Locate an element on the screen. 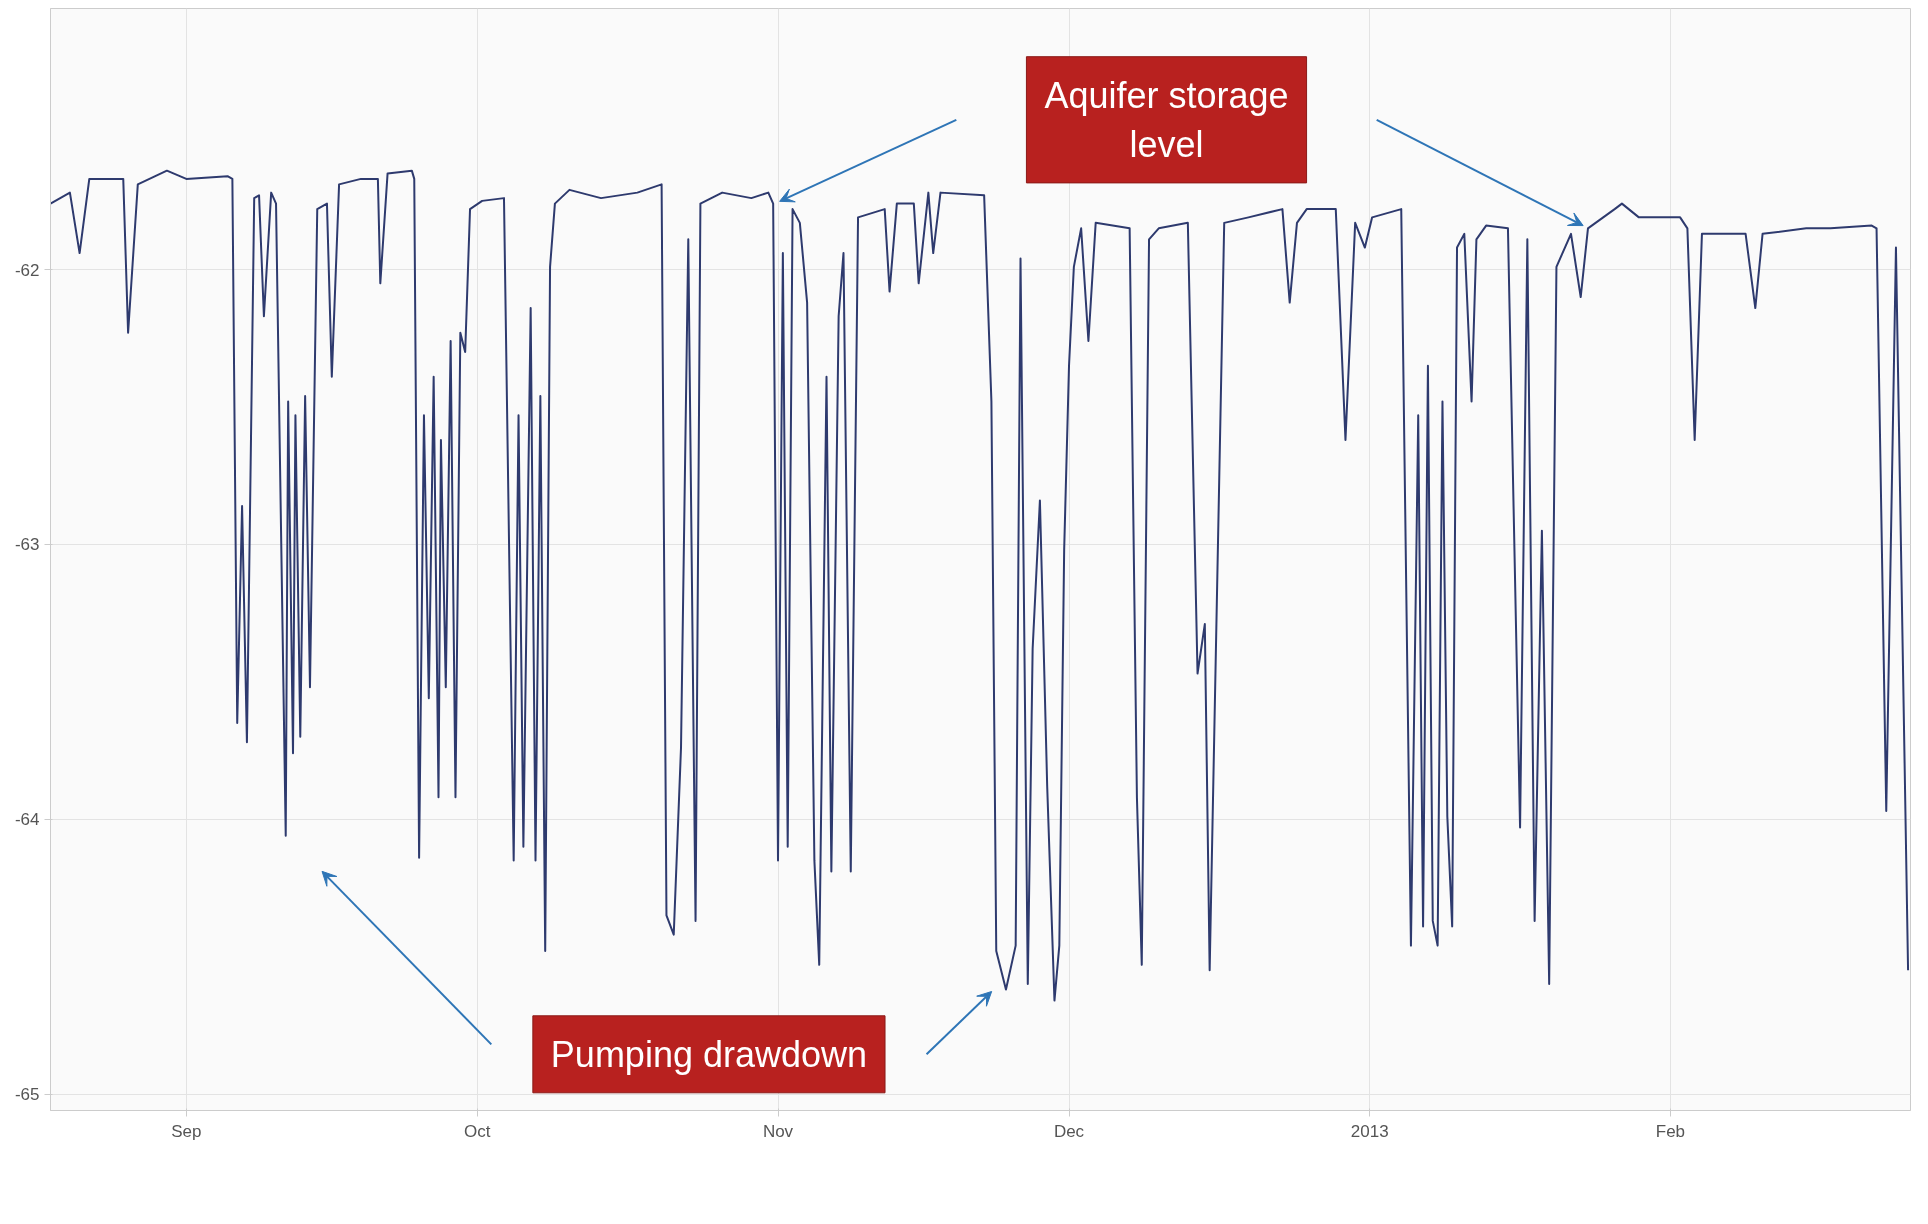  x-tick-label: Sep is located at coordinates (186, 1131).